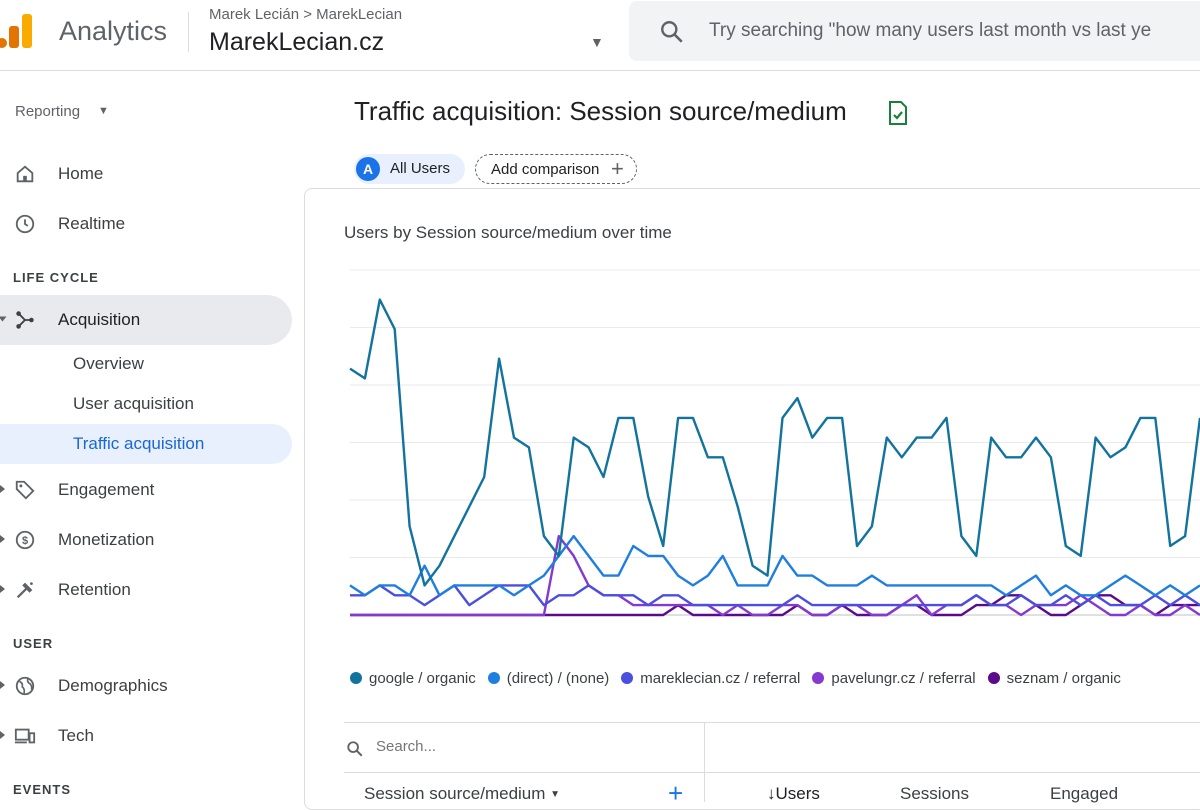 The height and width of the screenshot is (810, 1200). Describe the element at coordinates (25, 490) in the screenshot. I see `tag-icon` at that location.